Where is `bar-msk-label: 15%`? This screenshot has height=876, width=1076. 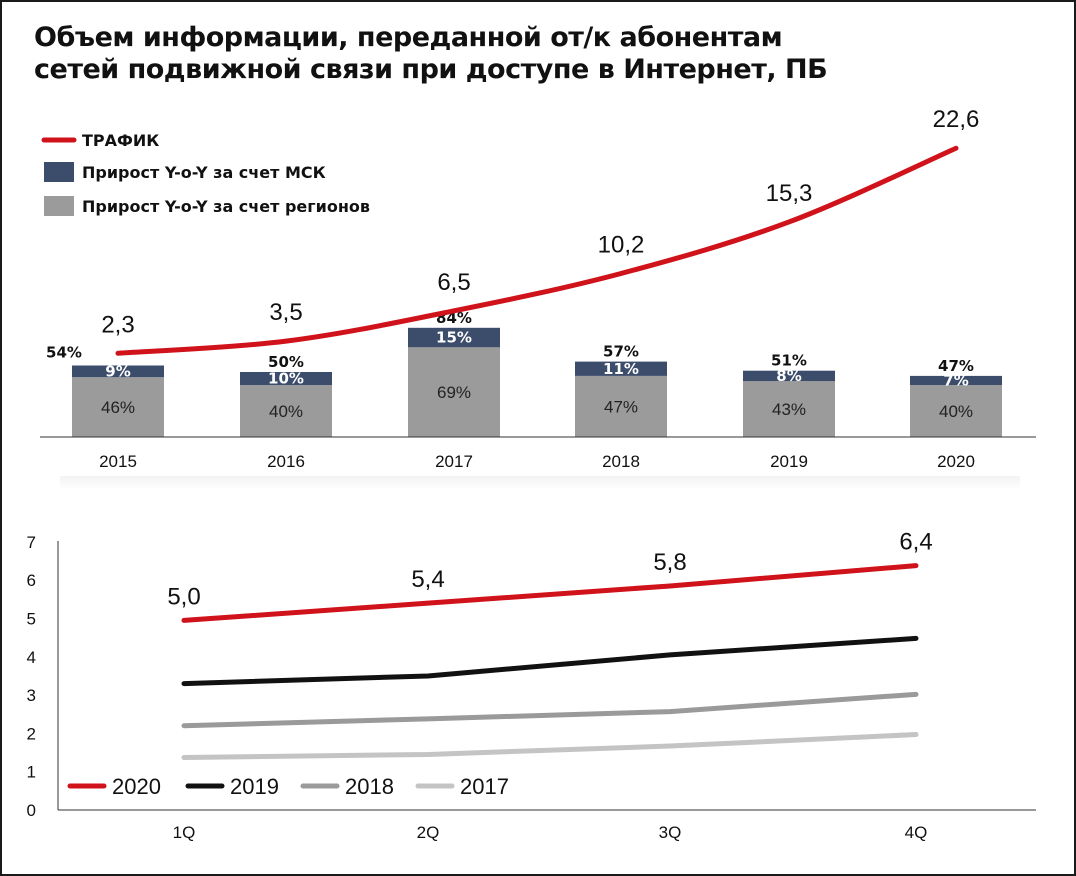
bar-msk-label: 15% is located at coordinates (454, 338).